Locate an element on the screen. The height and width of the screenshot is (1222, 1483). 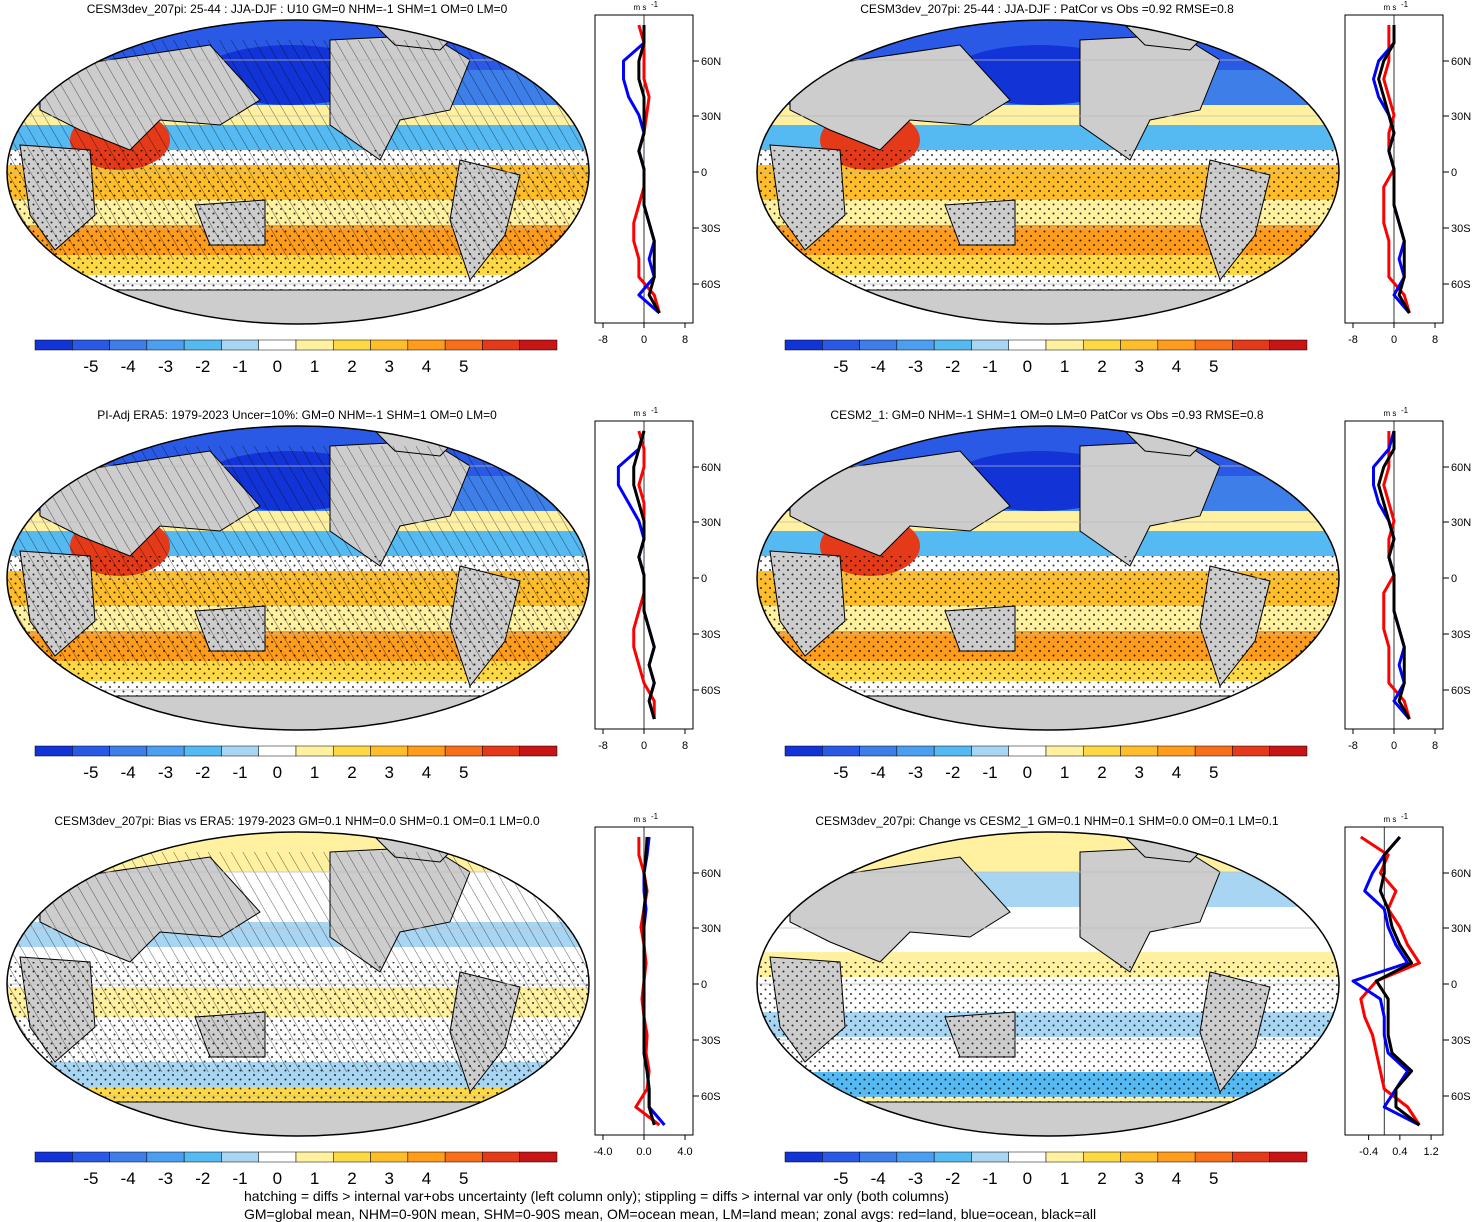
lat-label: 60S is located at coordinates (711, 285).